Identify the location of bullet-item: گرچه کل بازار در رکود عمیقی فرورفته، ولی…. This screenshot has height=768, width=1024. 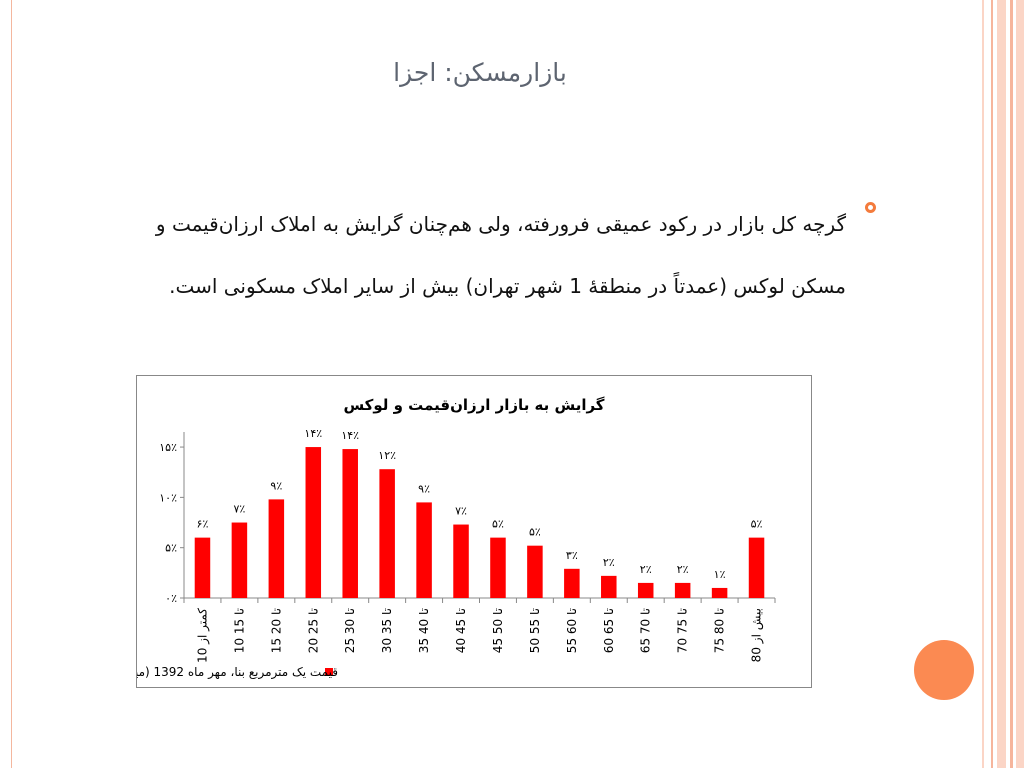
(467, 255).